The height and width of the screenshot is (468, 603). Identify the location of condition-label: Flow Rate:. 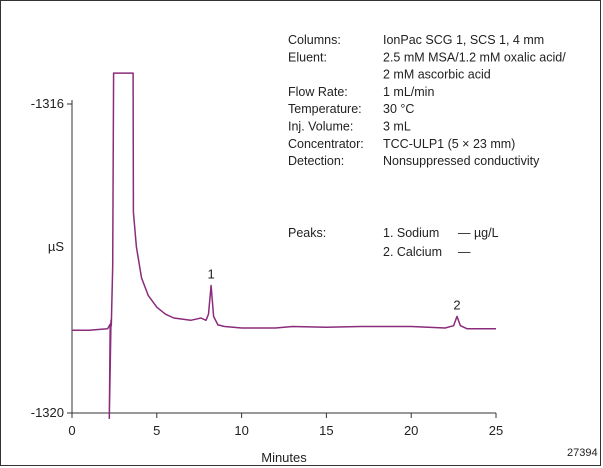
(318, 92).